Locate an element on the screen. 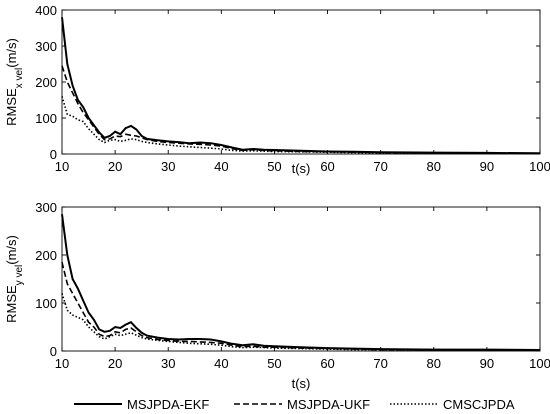 Image resolution: width=550 pixels, height=414 pixels. y-axis-label: RMSEx vel(m/s) is located at coordinates (14, 82).